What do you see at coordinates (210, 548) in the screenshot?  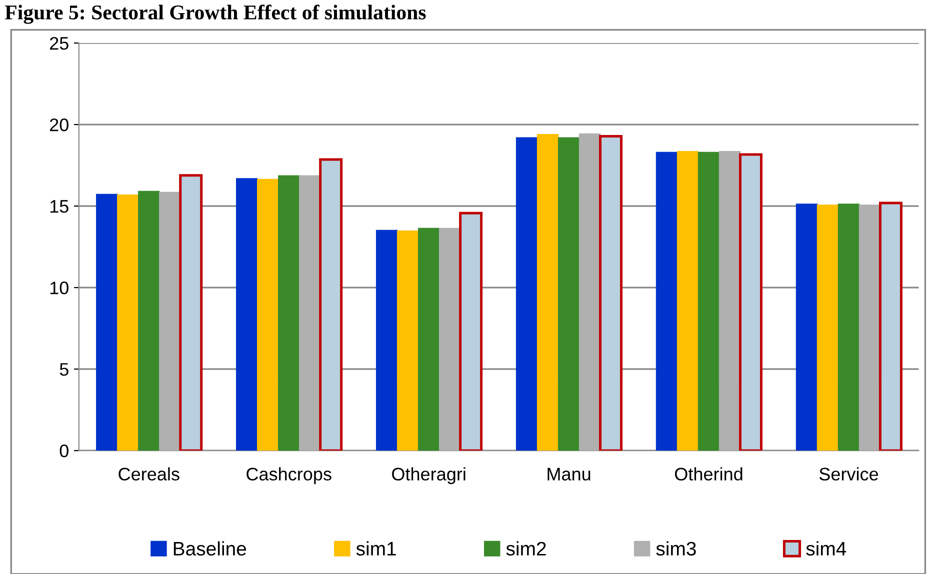 I see `legend-label: Baseline` at bounding box center [210, 548].